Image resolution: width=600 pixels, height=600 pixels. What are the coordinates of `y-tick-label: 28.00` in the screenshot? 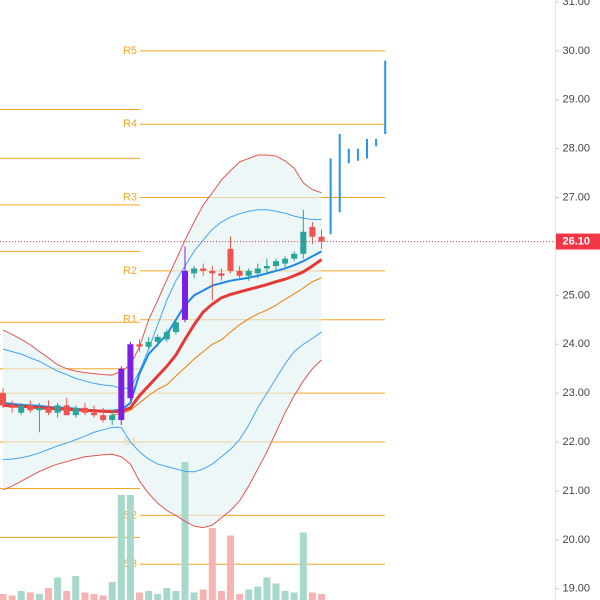 It's located at (576, 149).